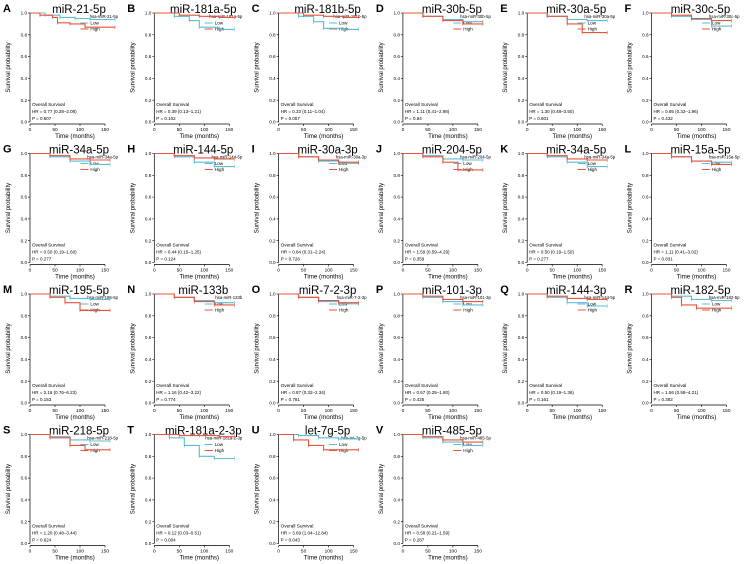  What do you see at coordinates (104, 16) in the screenshot?
I see `legend-title: hsa-miR-21-5p` at bounding box center [104, 16].